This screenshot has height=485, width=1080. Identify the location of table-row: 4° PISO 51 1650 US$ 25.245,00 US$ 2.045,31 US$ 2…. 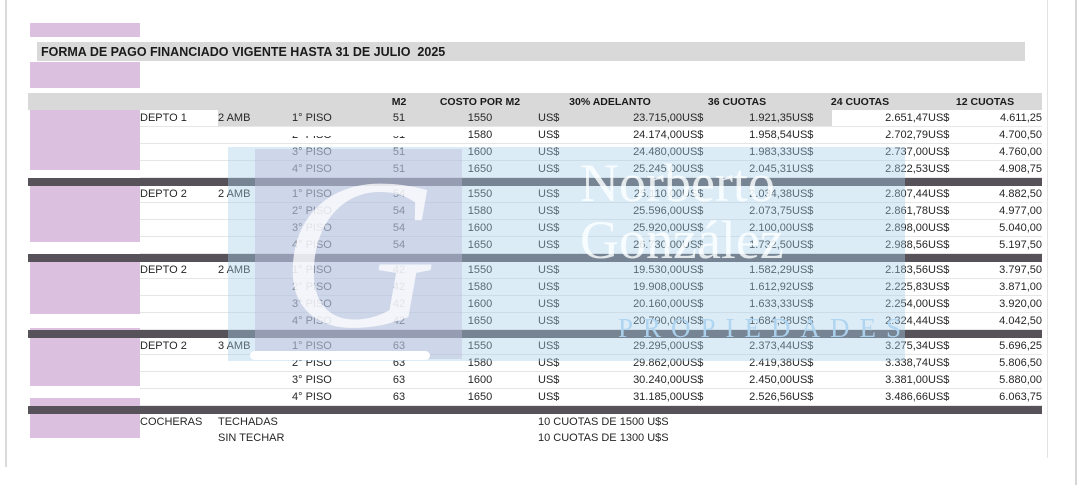
(535, 169).